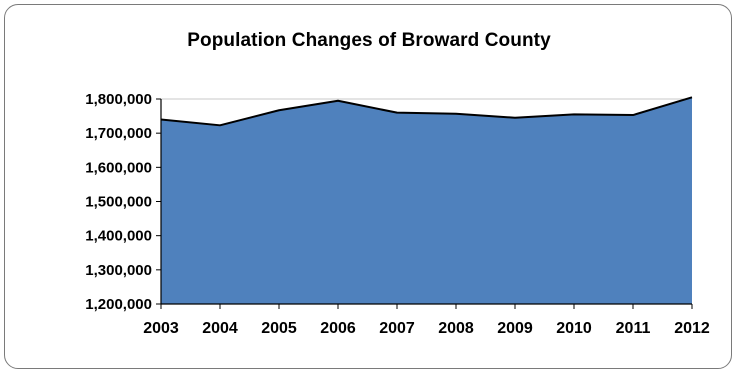  What do you see at coordinates (118, 133) in the screenshot?
I see `y-tick-label: 1,700,000` at bounding box center [118, 133].